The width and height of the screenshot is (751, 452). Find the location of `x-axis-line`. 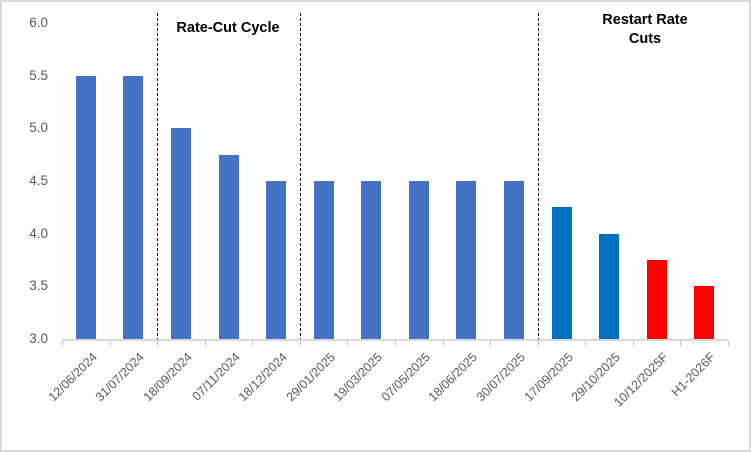

x-axis-line is located at coordinates (395, 340).